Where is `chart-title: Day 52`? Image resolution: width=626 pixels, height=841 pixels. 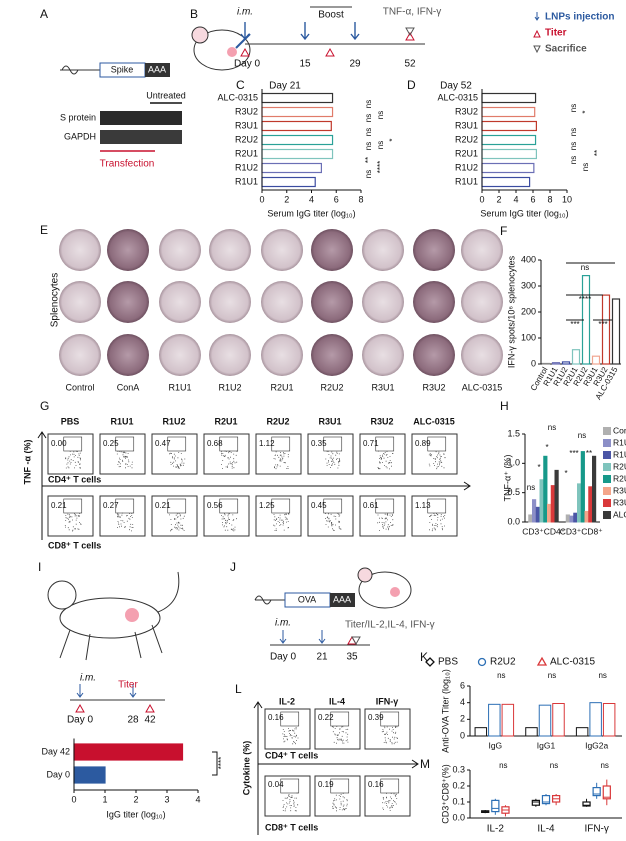 chart-title: Day 52 is located at coordinates (456, 86).